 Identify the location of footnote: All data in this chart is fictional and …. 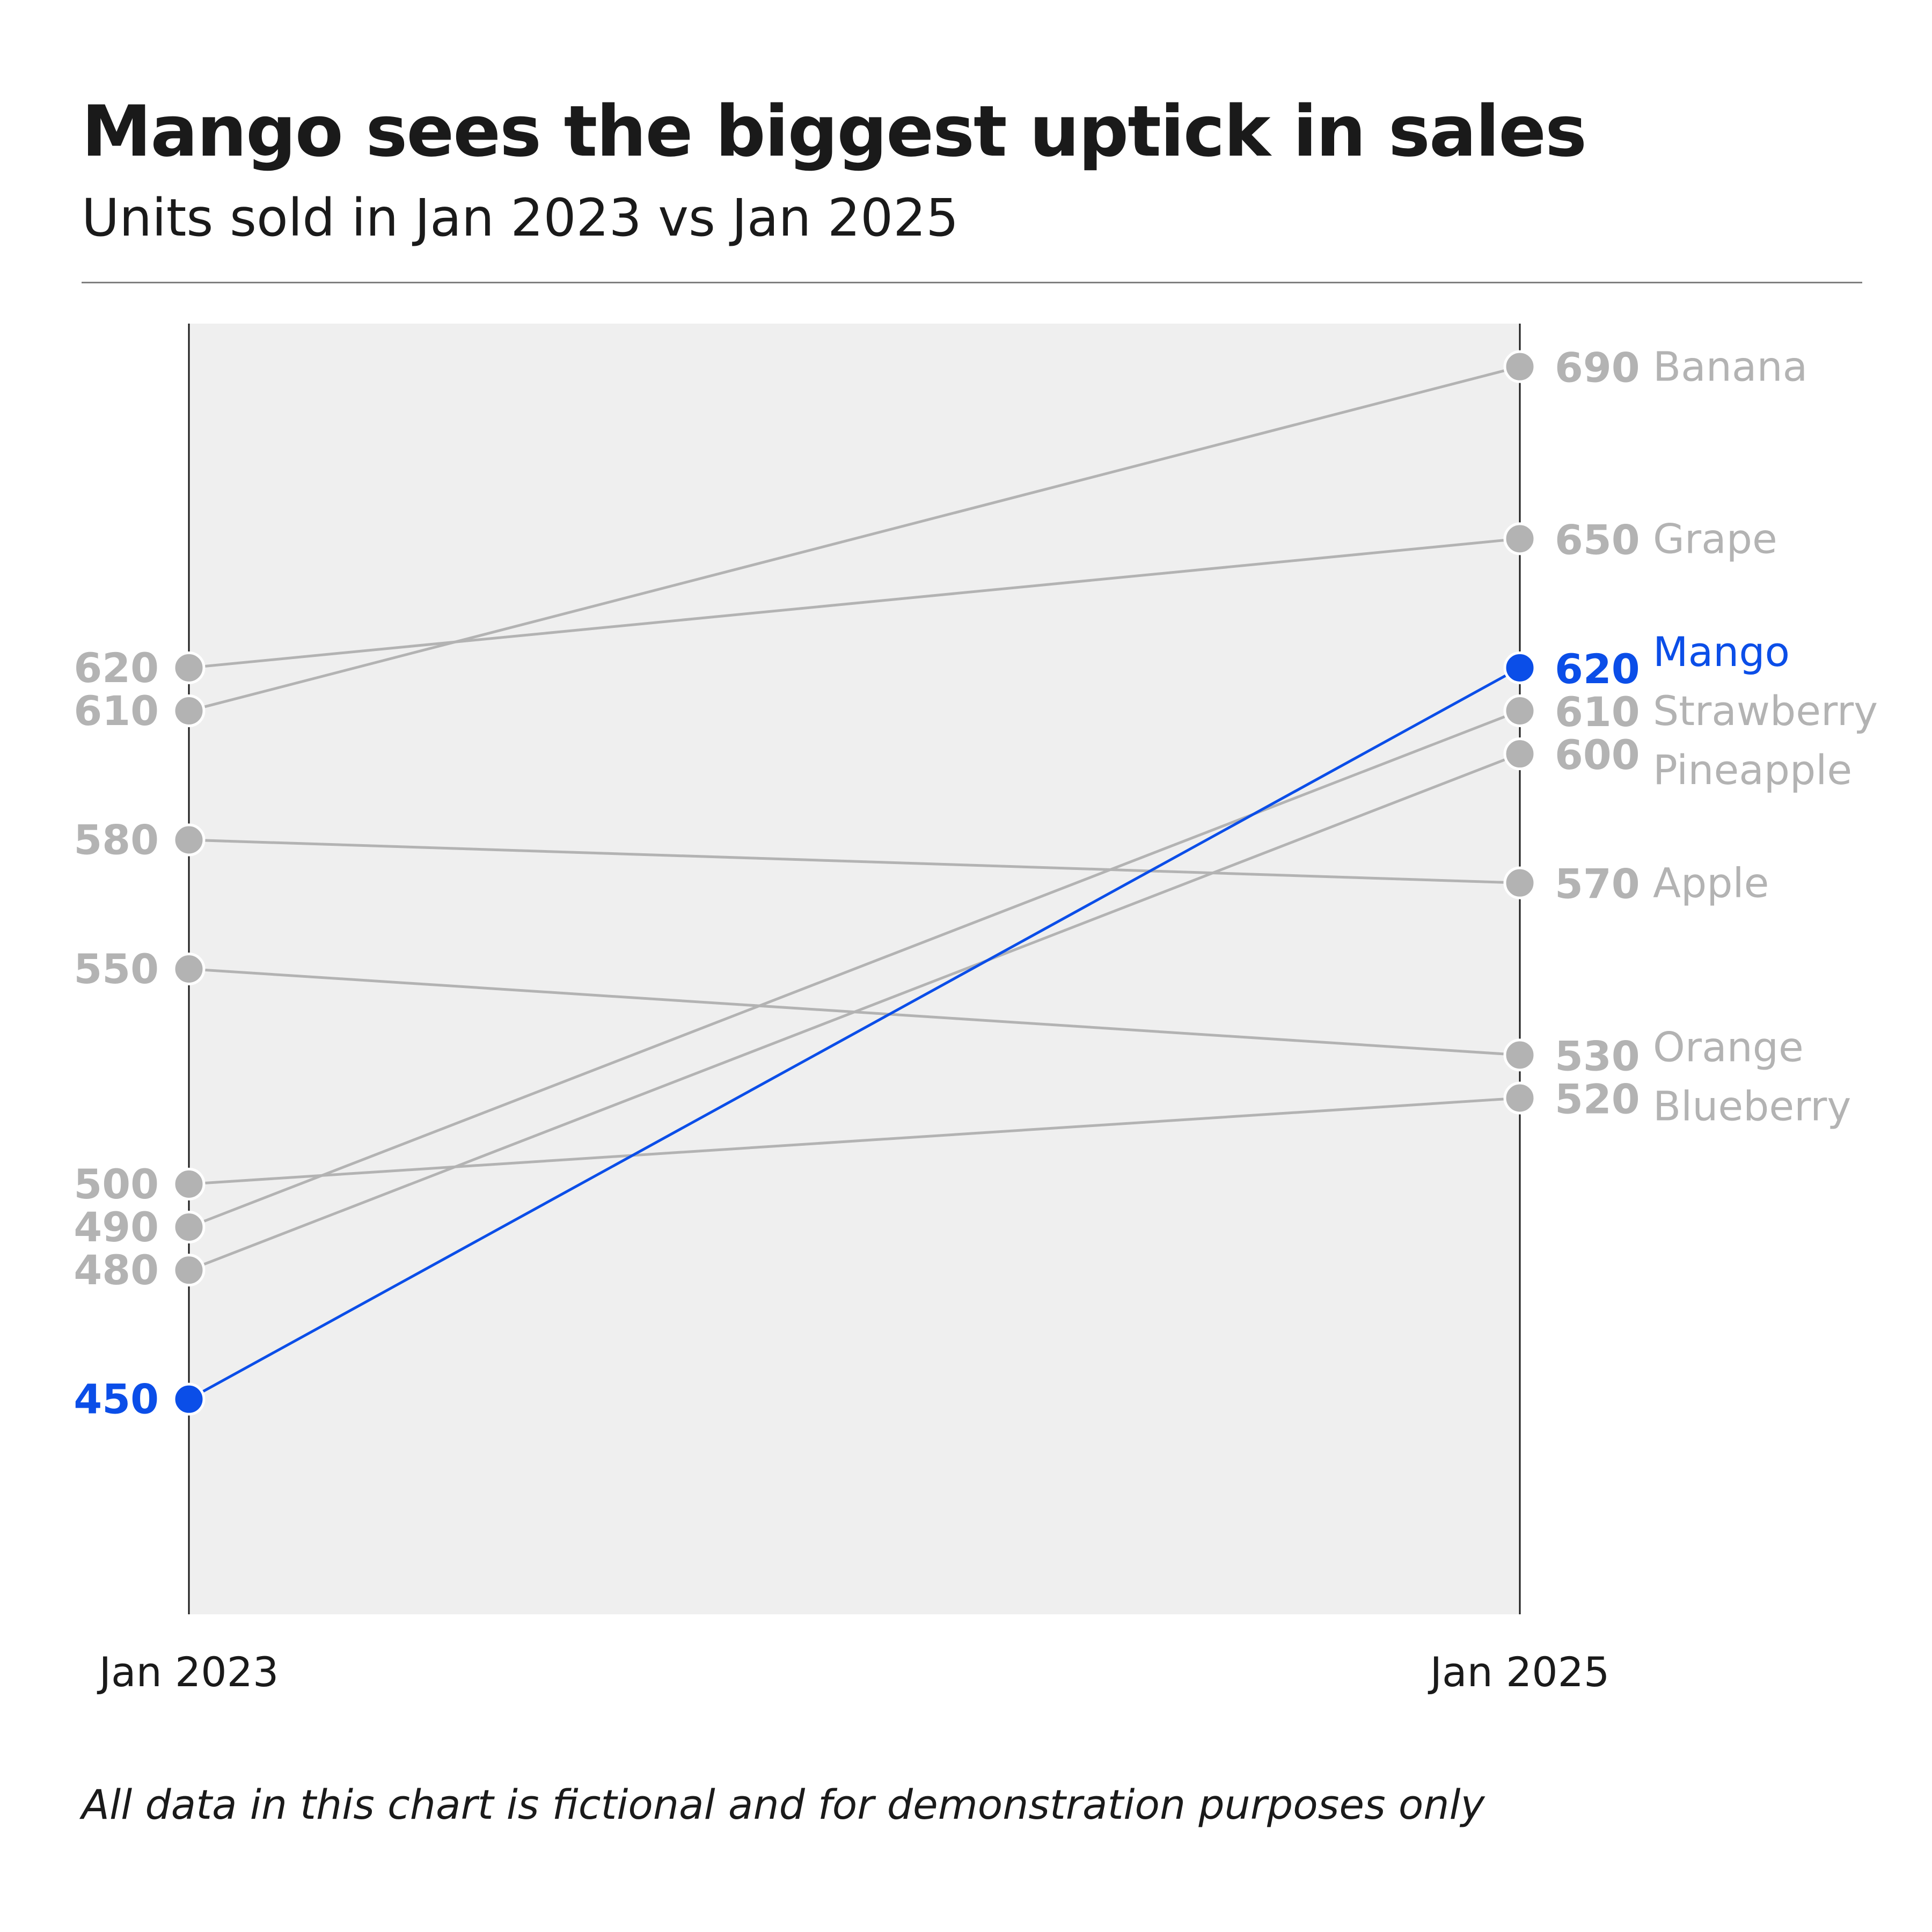
(783, 1804).